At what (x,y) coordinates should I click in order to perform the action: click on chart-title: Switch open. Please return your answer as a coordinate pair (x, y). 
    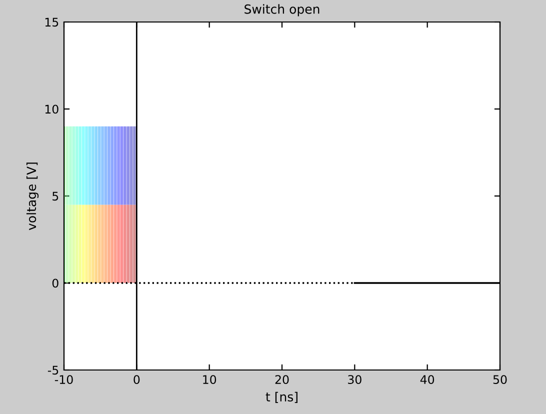
    Looking at the image, I should click on (282, 10).